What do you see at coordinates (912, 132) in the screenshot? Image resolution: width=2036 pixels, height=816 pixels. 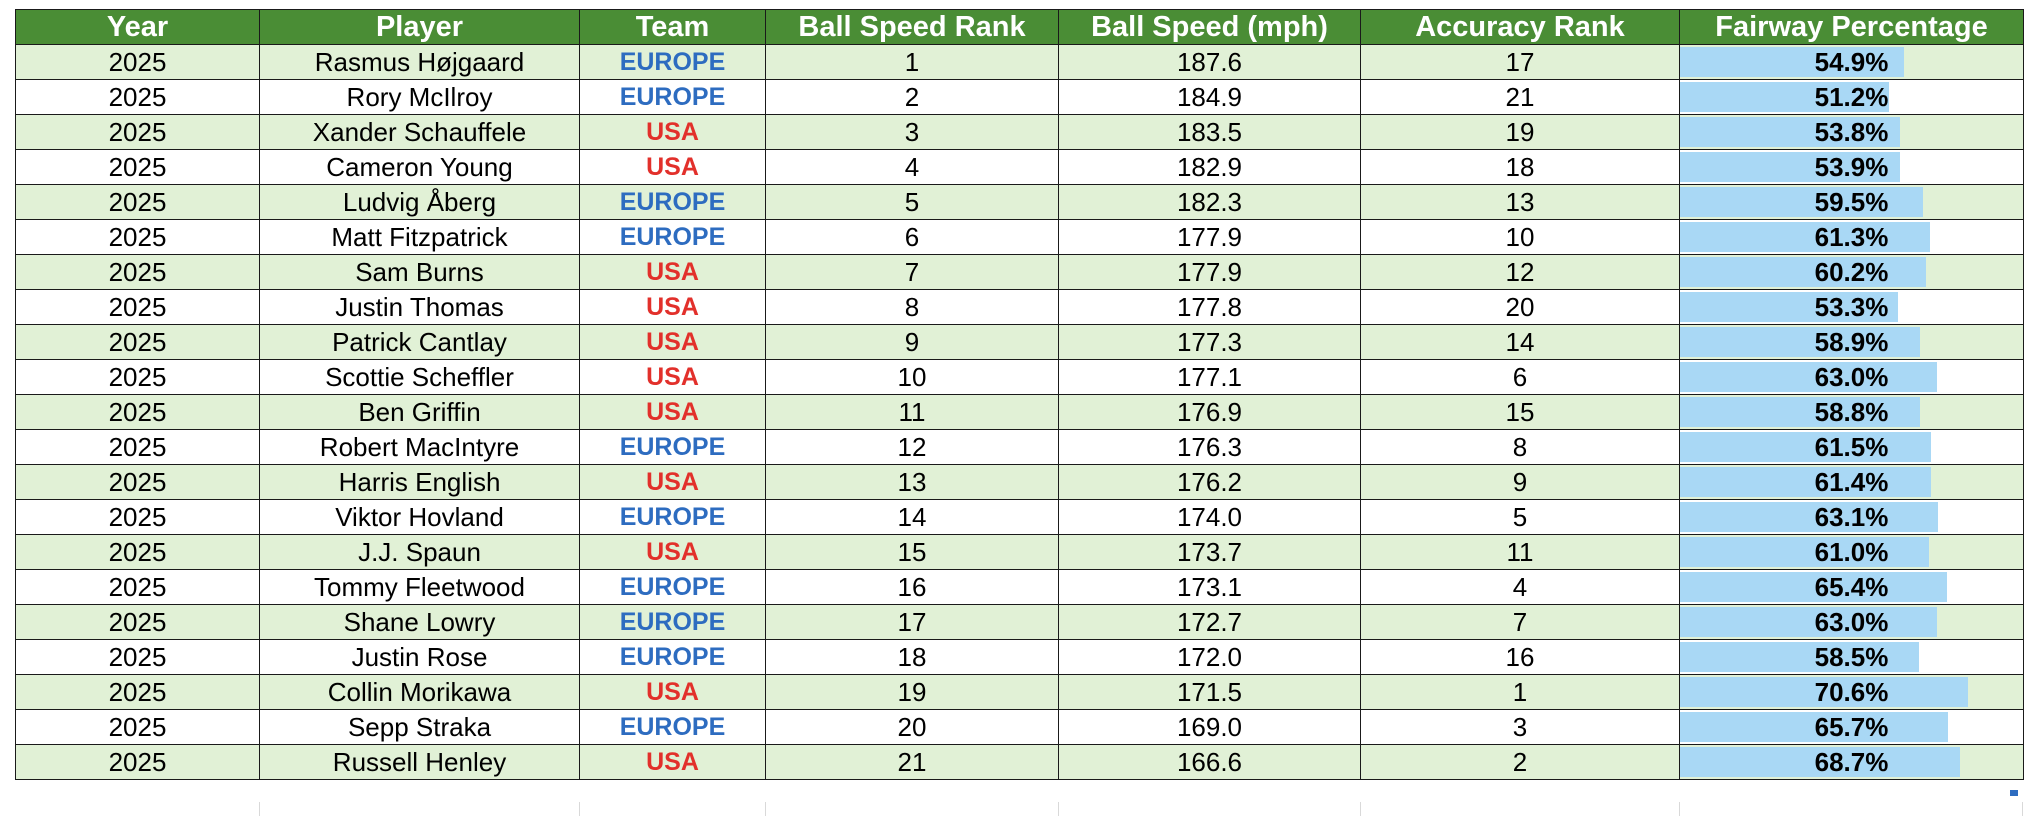 I see `cell-ball-speed-rank: 3` at bounding box center [912, 132].